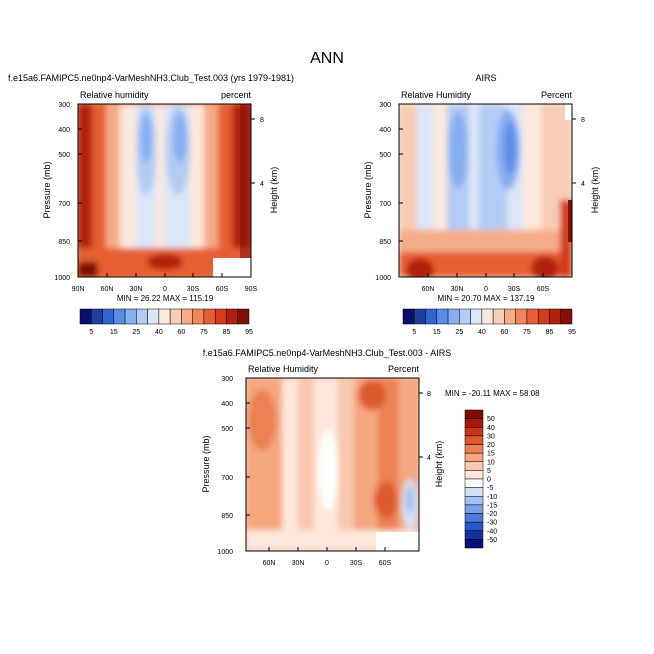 The image size is (654, 654). Describe the element at coordinates (489, 480) in the screenshot. I see `colorbar-label: 0` at that location.